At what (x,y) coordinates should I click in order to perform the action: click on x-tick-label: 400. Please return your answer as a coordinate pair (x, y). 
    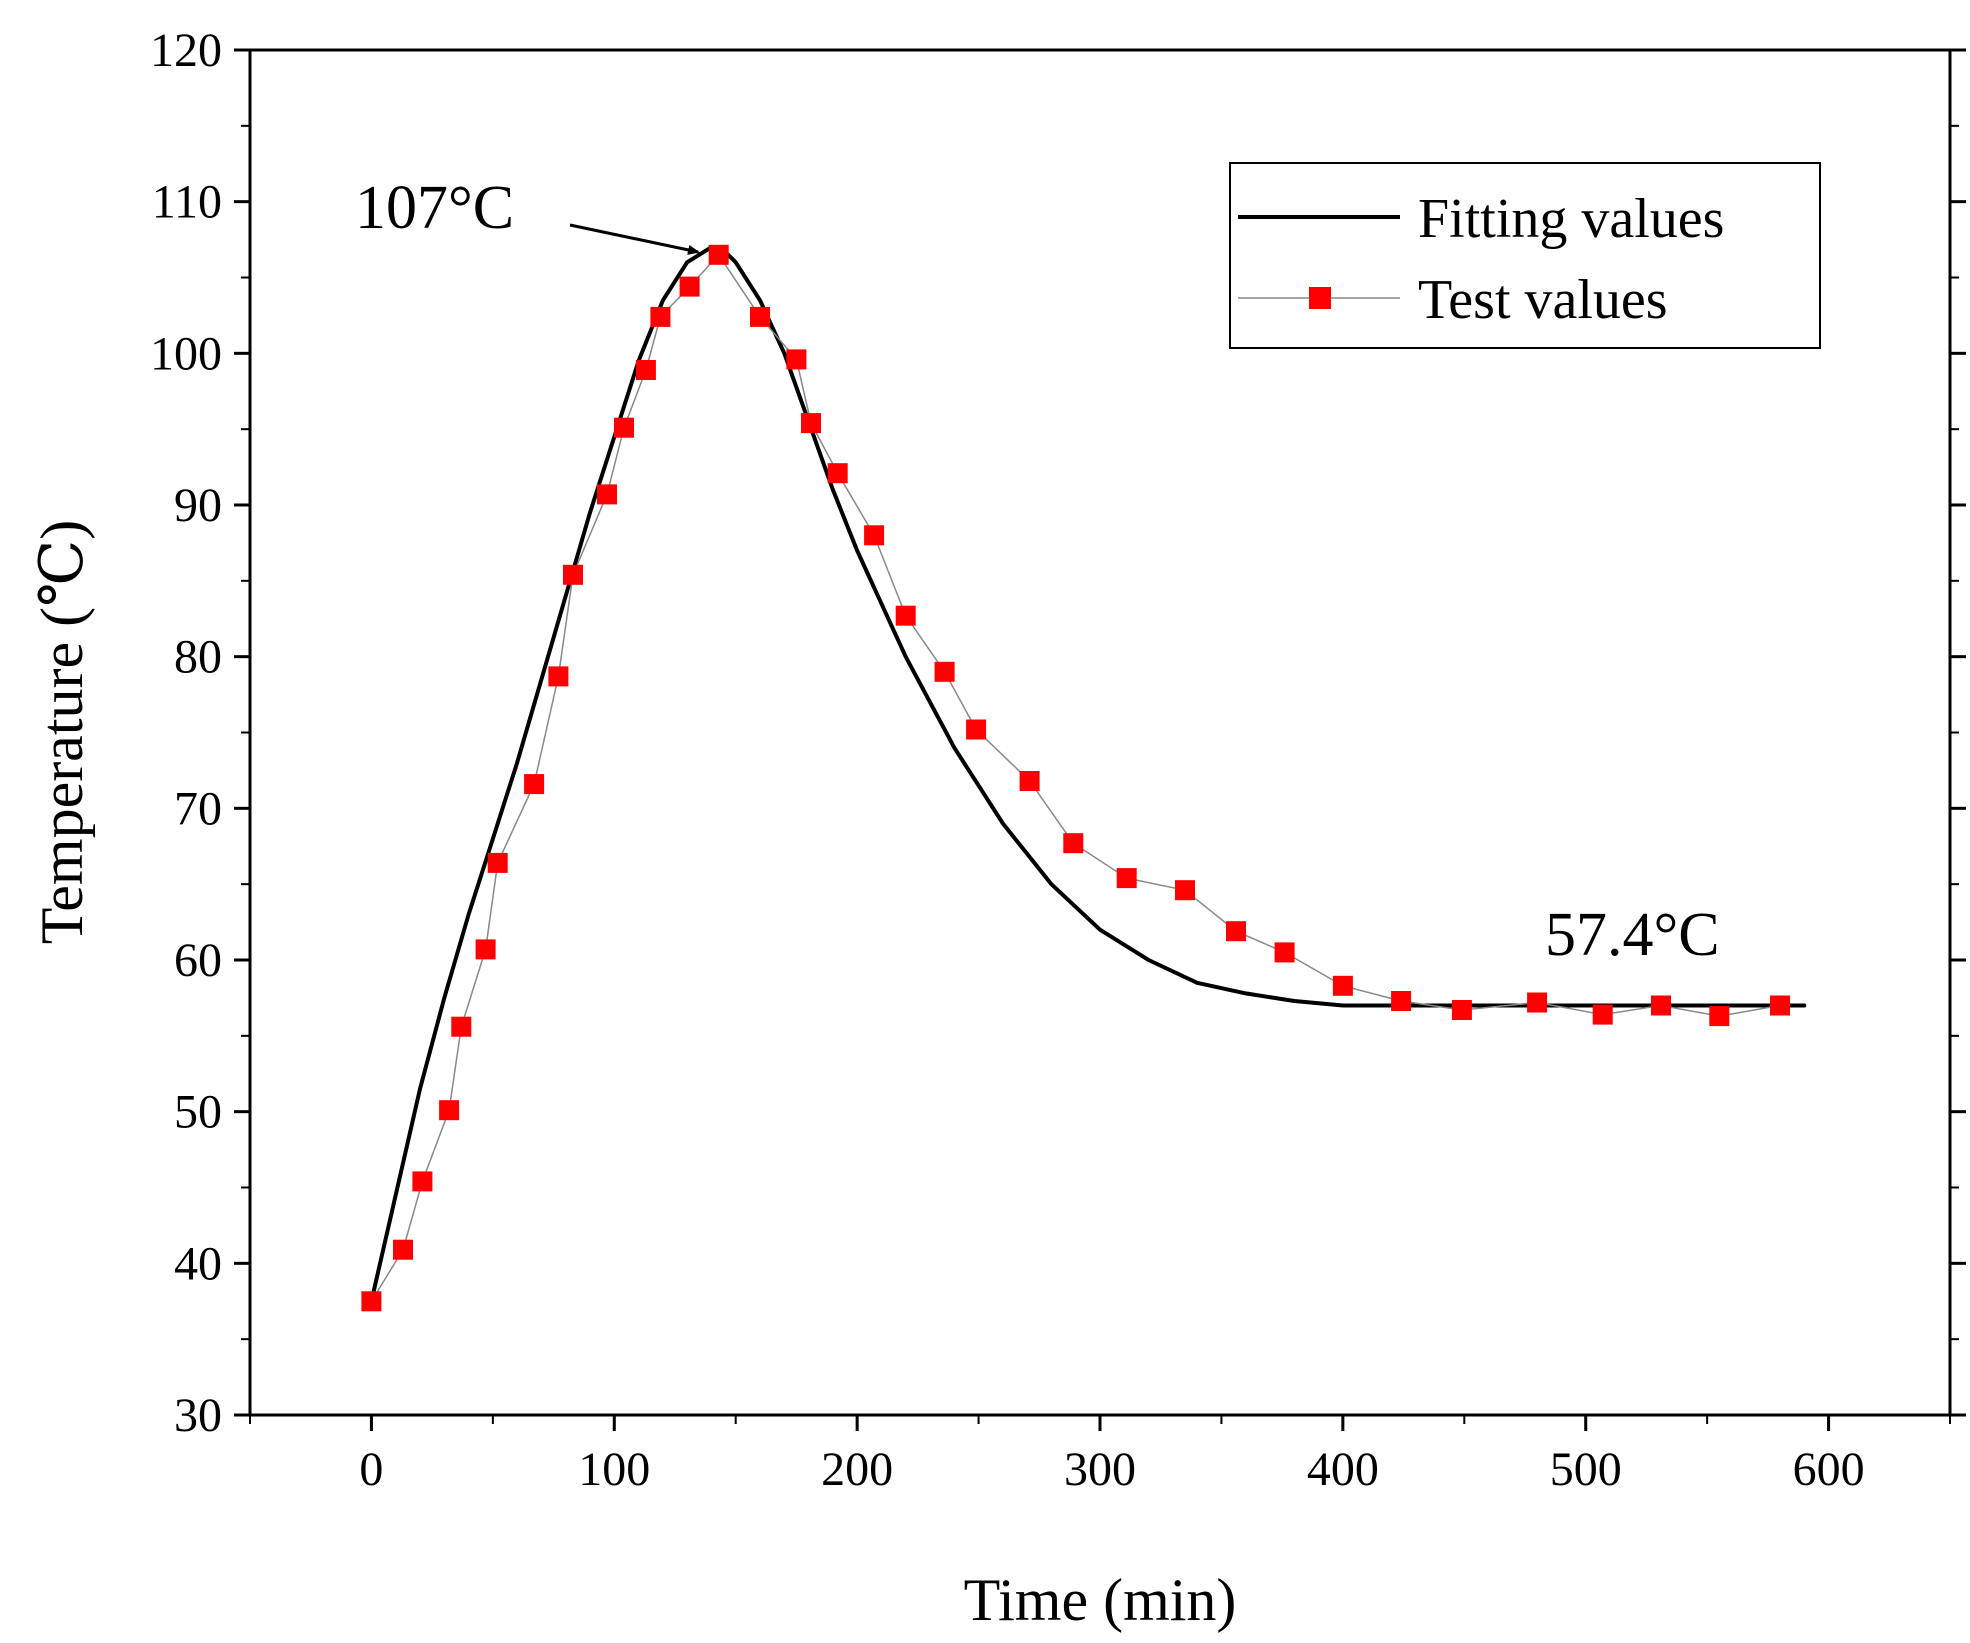
    Looking at the image, I should click on (1343, 1469).